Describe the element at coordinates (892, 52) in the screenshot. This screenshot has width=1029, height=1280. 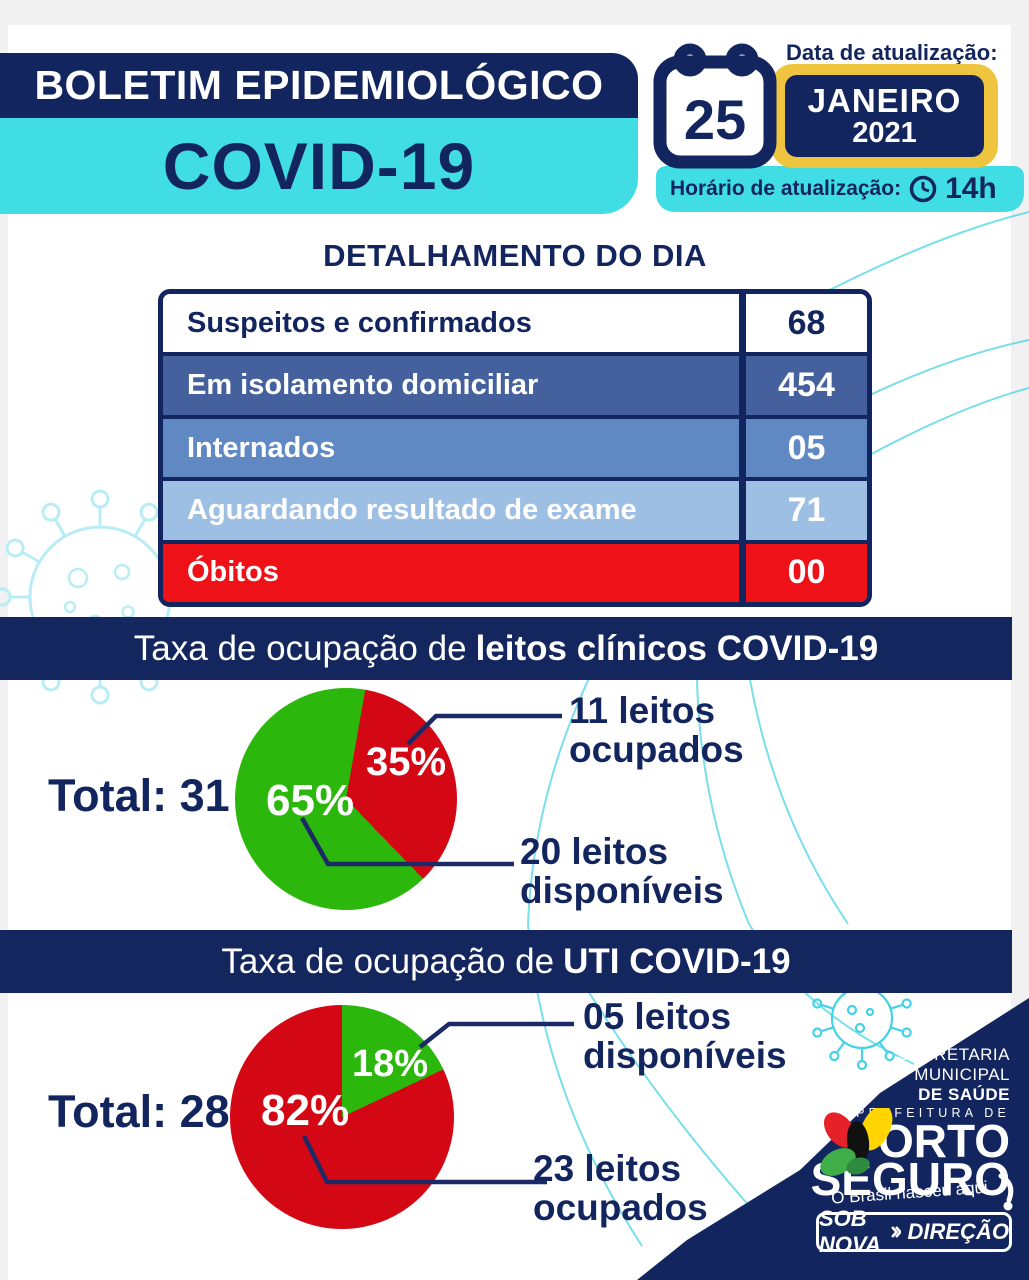
I see `date-update-label: Data de atualização:` at that location.